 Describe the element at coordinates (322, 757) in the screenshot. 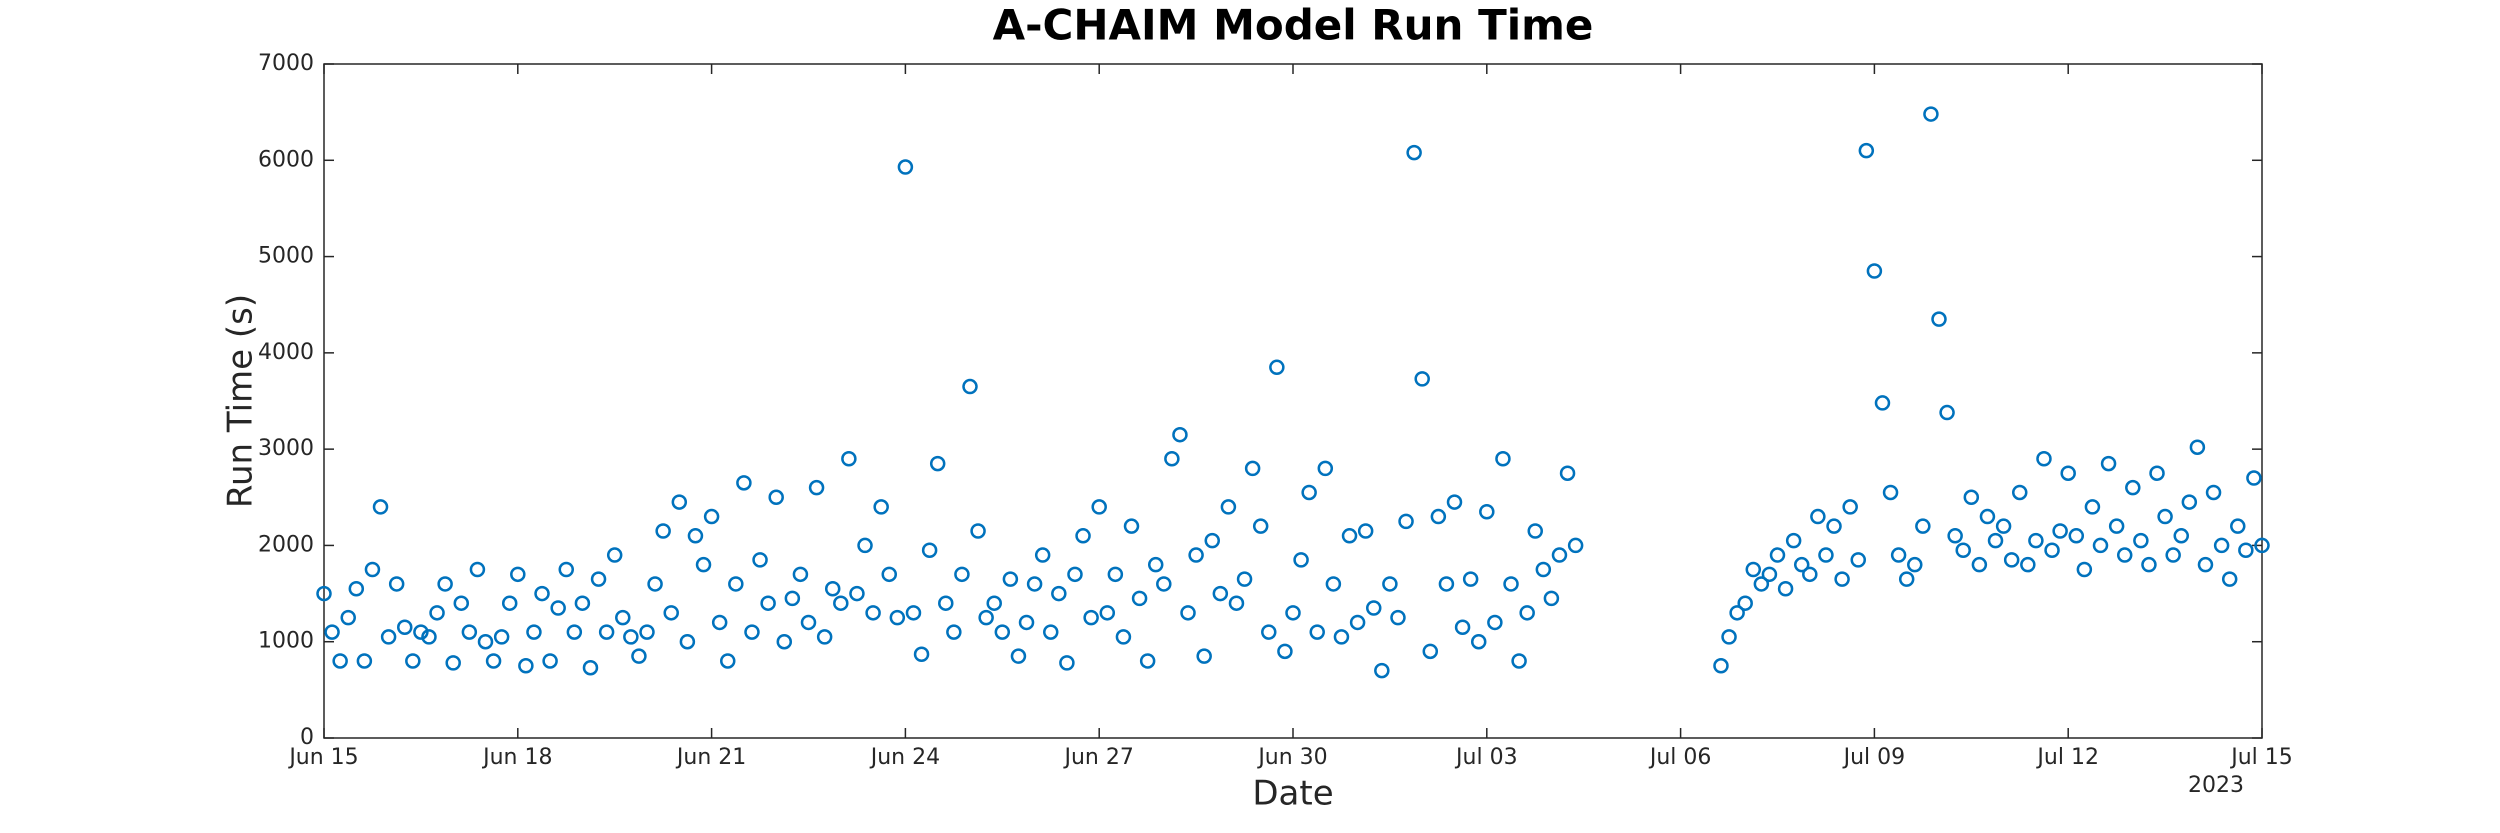

I see `x-tick-label: Jun 15` at that location.